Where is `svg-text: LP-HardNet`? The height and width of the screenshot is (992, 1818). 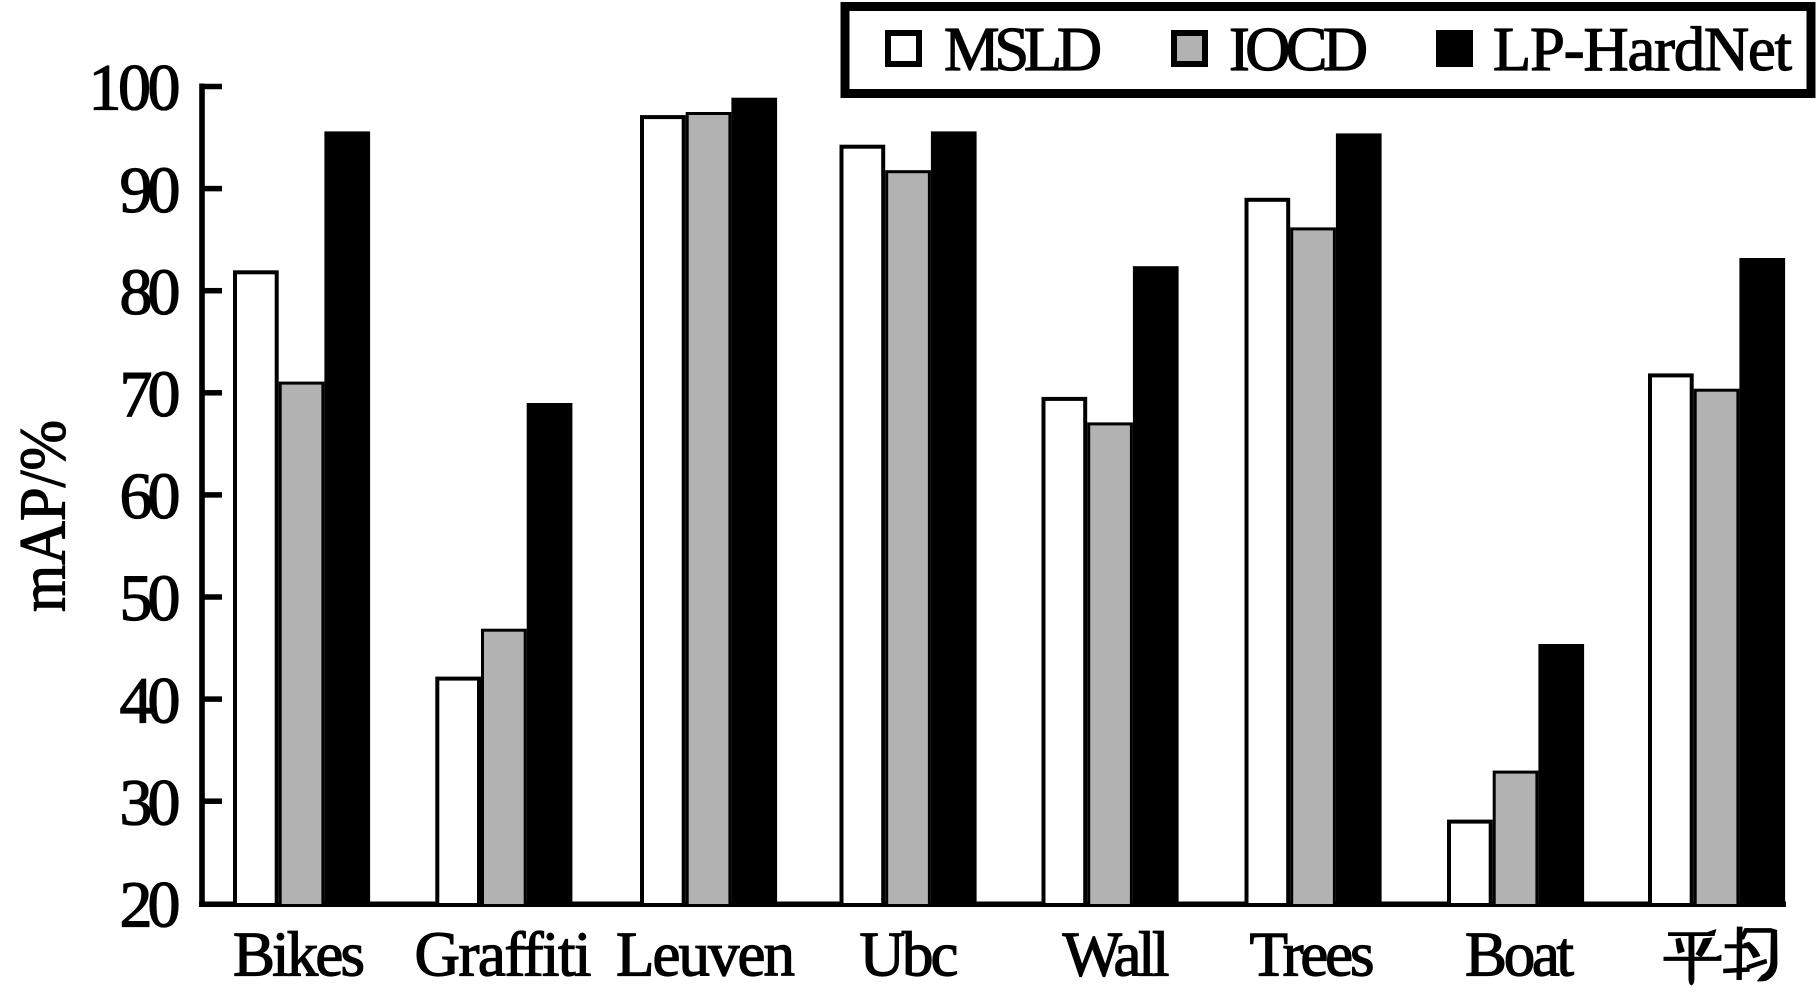
svg-text: LP-HardNet is located at coordinates (1642, 49).